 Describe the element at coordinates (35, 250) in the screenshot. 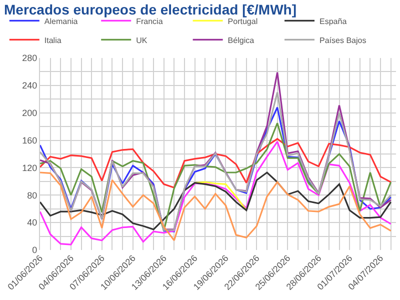

I see `y-tick-label: 0` at that location.